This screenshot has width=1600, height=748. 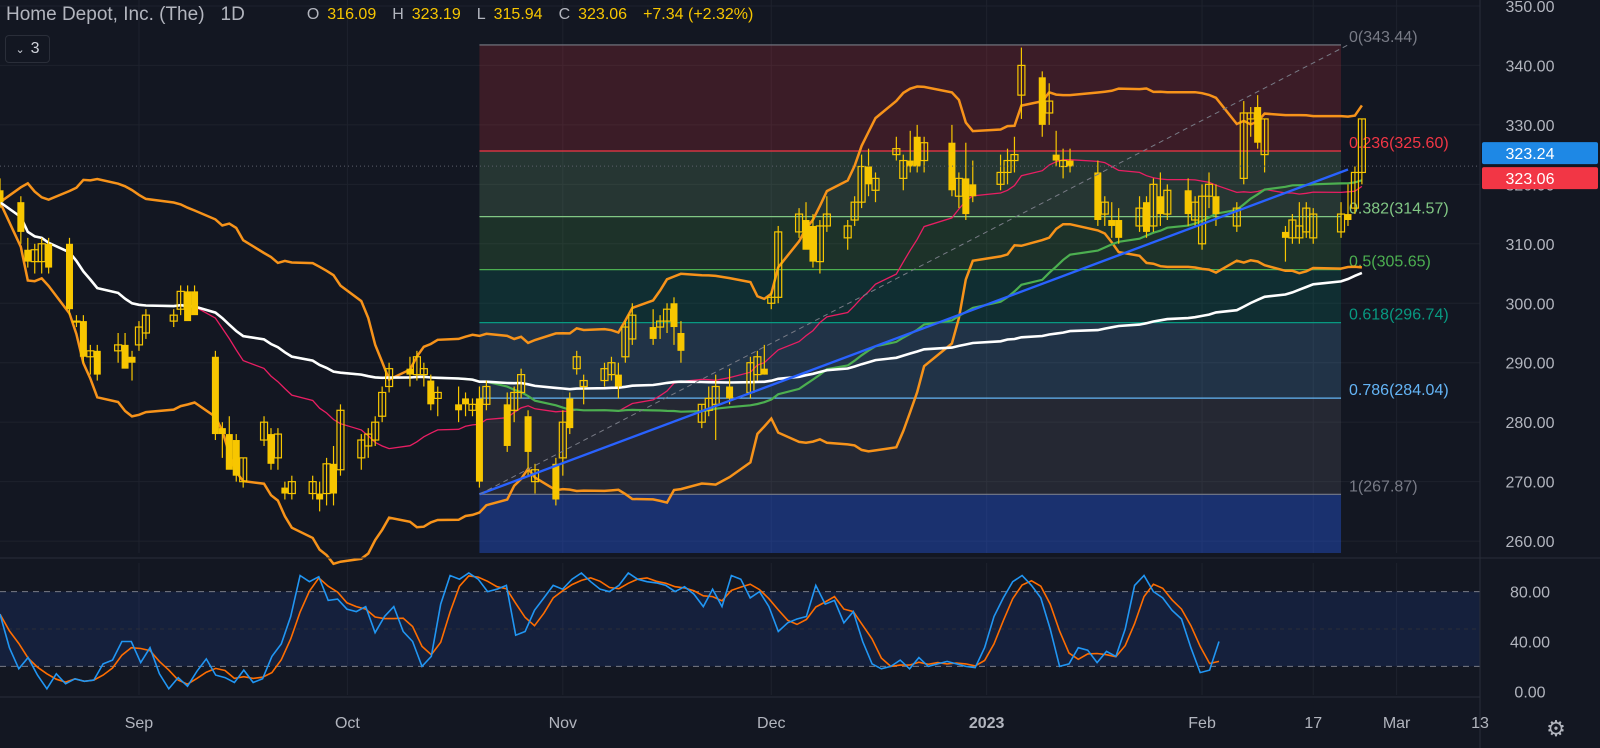 I want to click on change-value: +7.34 (+2.32%), so click(x=698, y=14).